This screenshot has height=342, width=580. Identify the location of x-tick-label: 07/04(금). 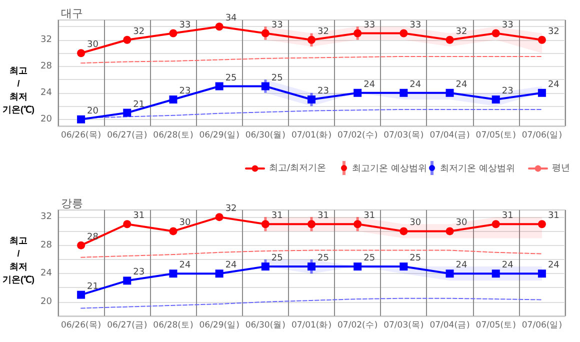
(450, 135).